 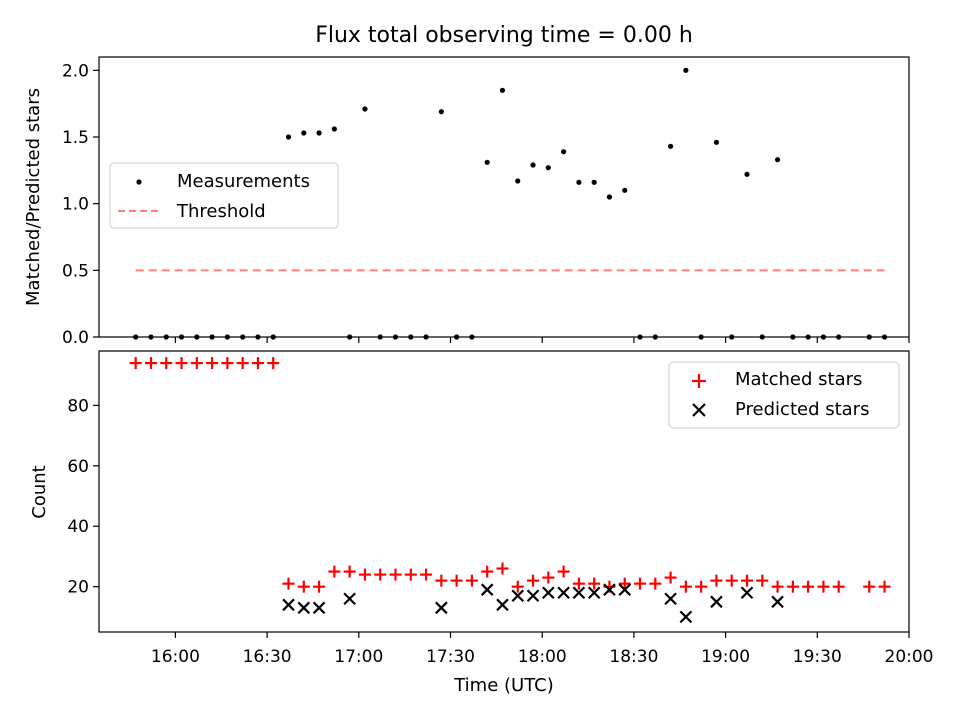 What do you see at coordinates (542, 340) in the screenshot?
I see `ratio-x-ticks` at bounding box center [542, 340].